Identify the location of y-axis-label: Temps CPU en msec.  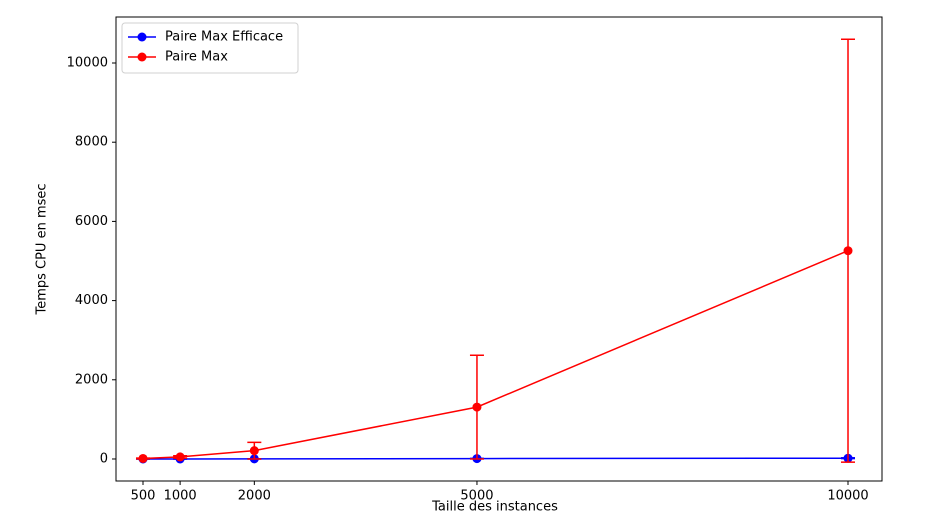
(42, 249).